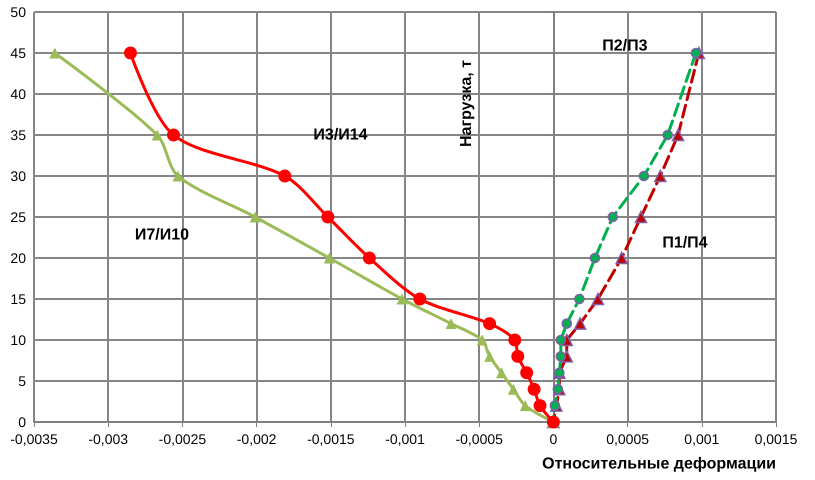  I want to click on text: И3/И14, so click(340, 135).